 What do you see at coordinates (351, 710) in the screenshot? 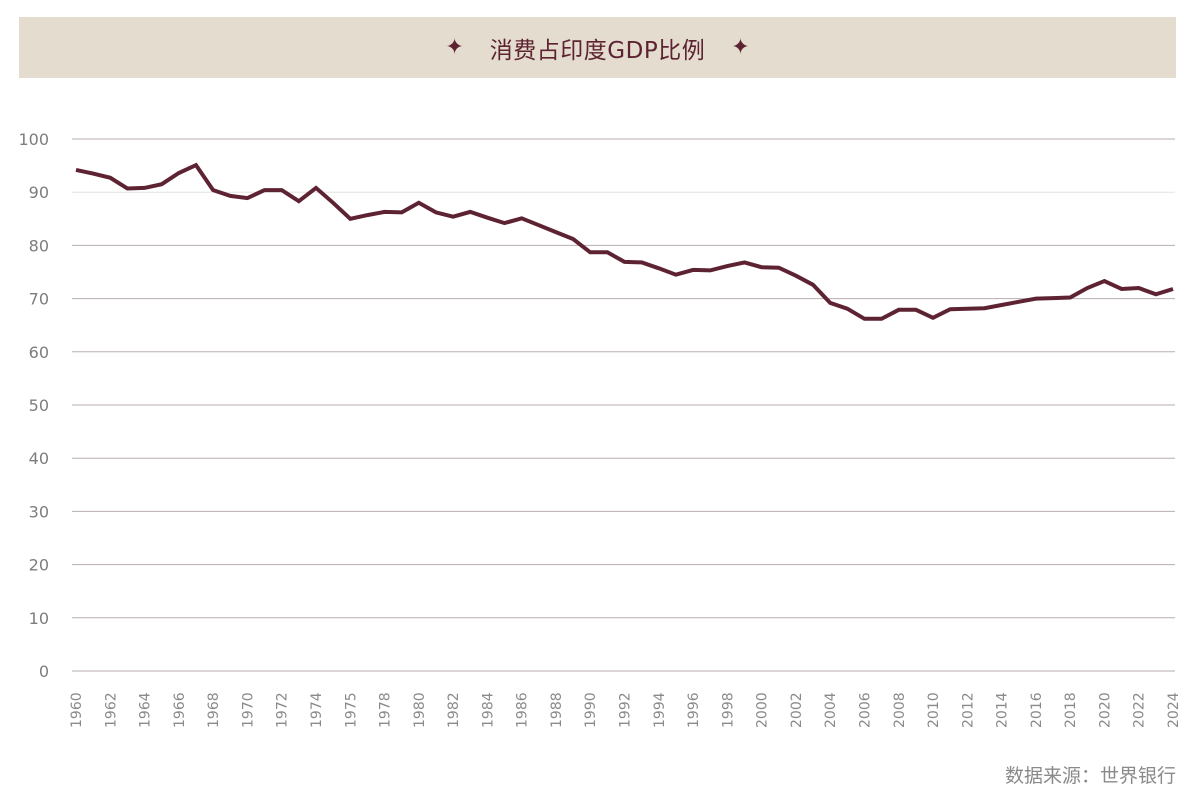
I see `x-tick-label: 1975` at bounding box center [351, 710].